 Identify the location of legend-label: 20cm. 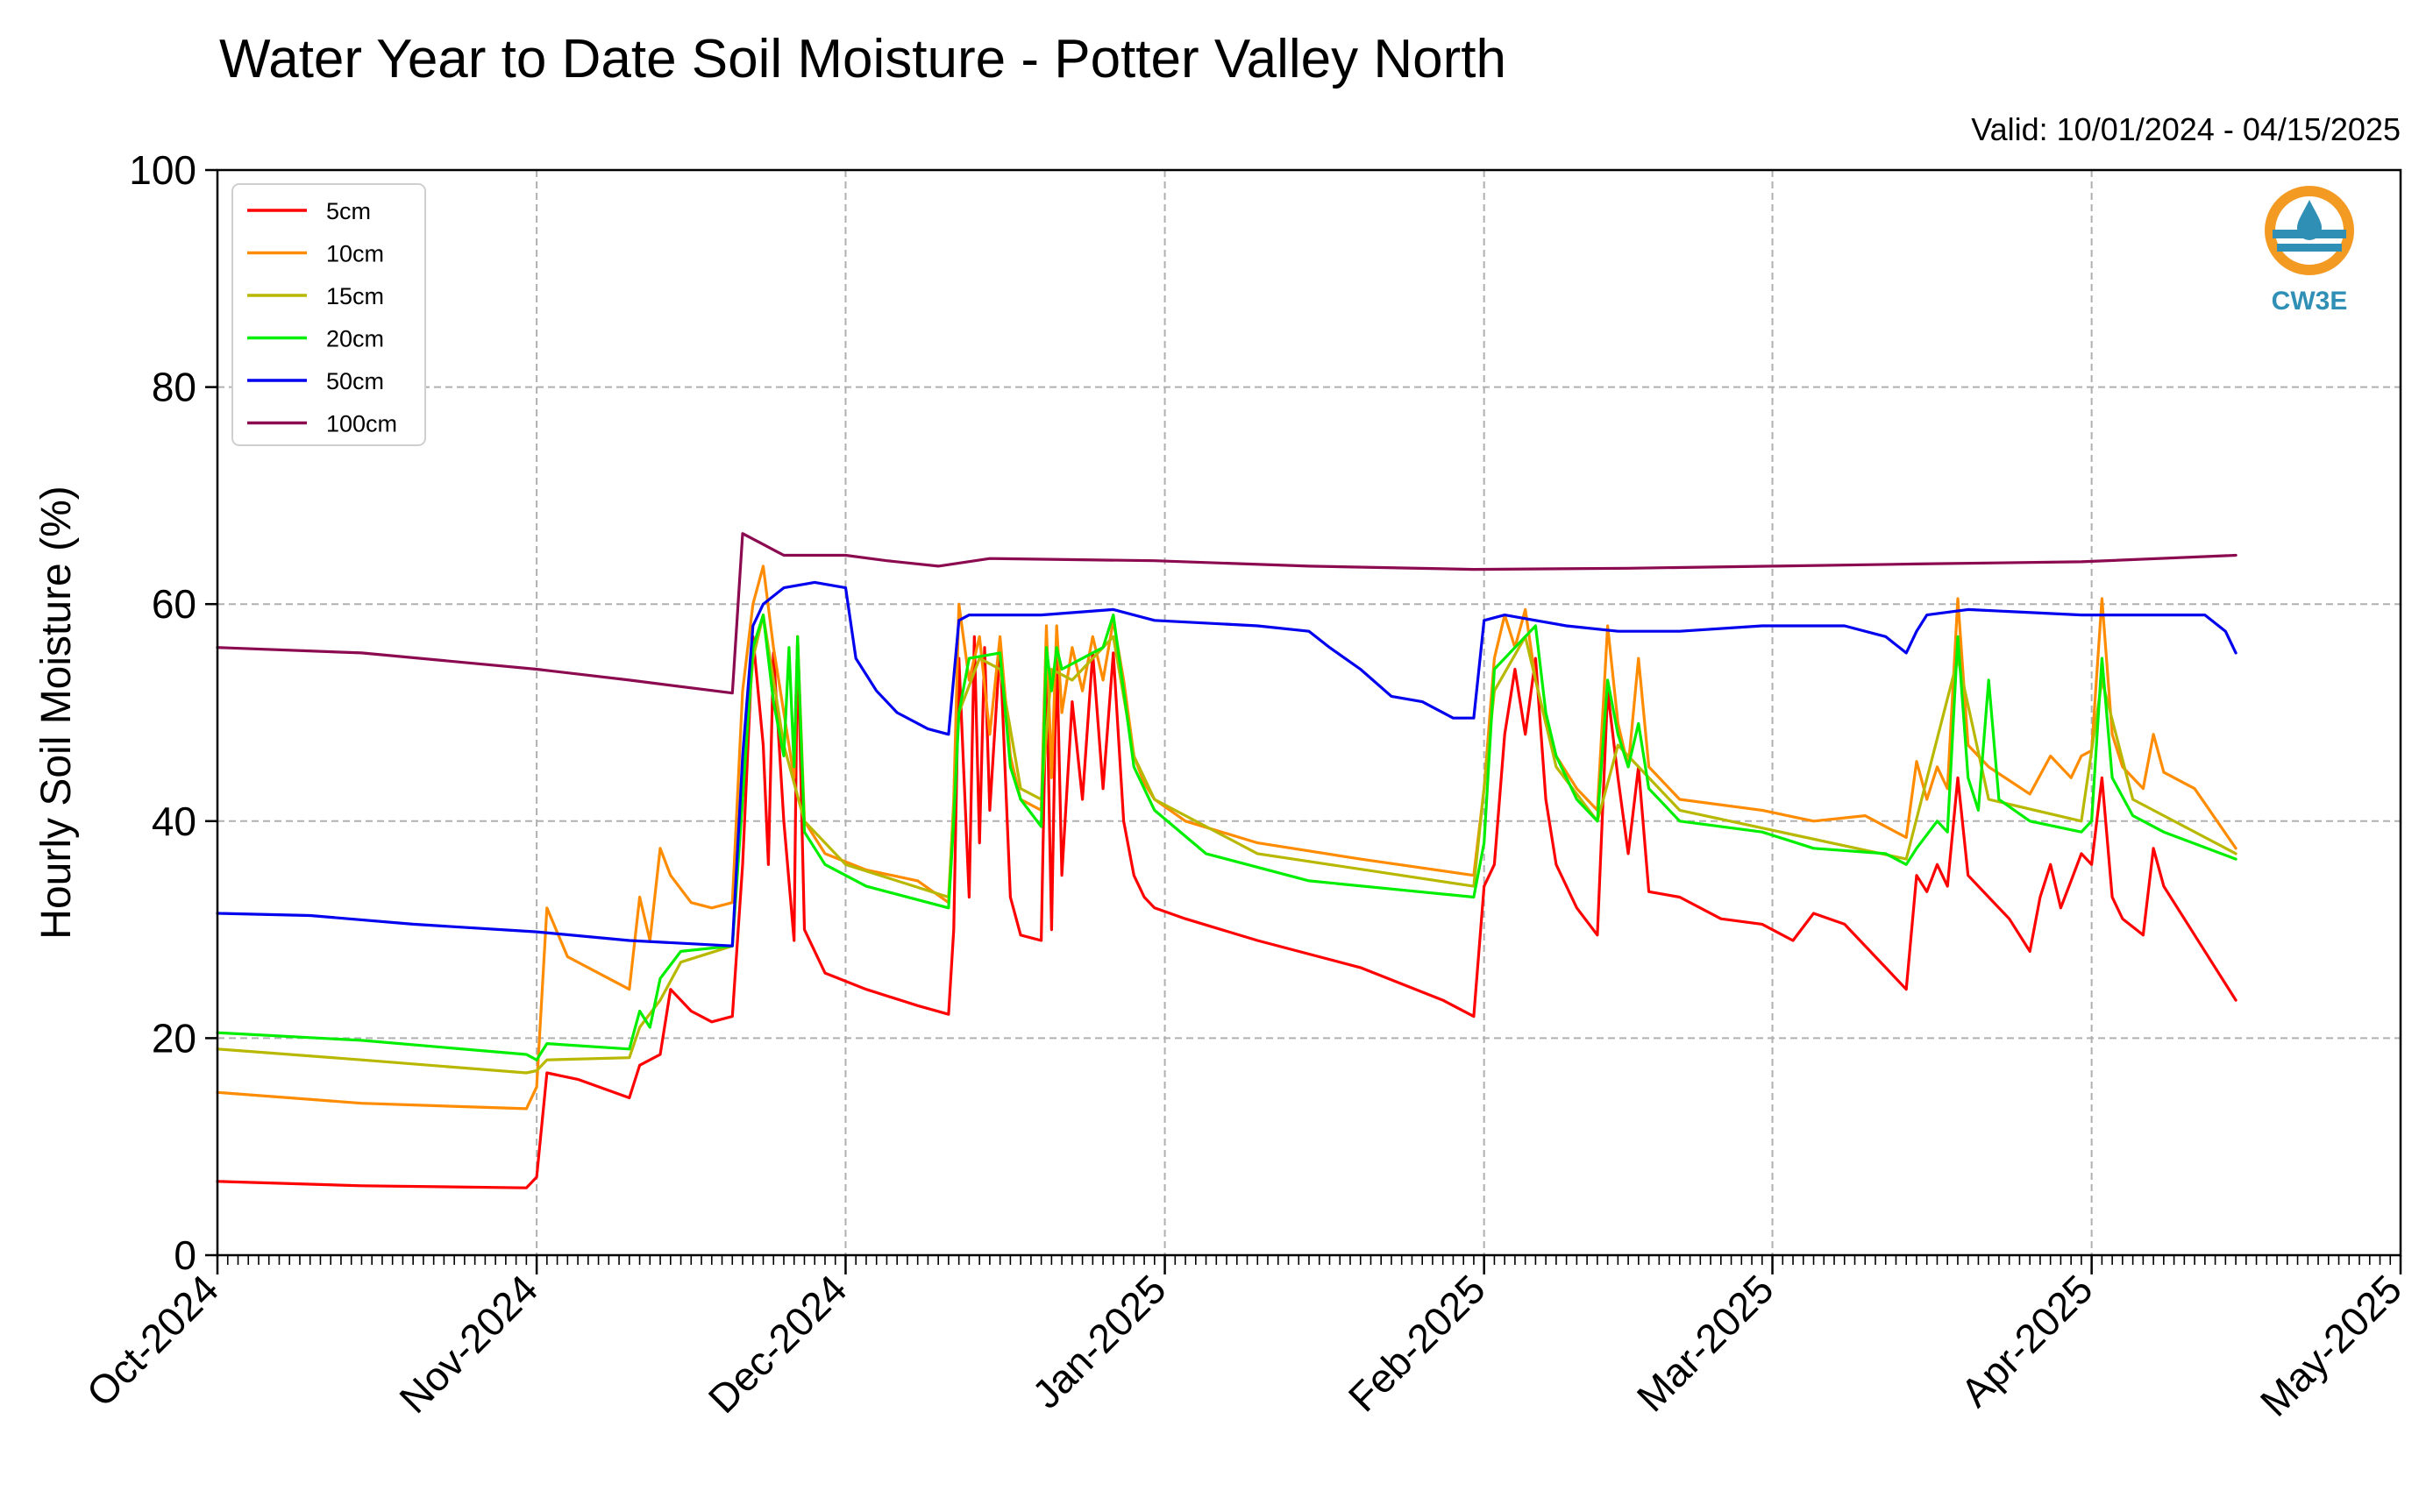
(355, 339).